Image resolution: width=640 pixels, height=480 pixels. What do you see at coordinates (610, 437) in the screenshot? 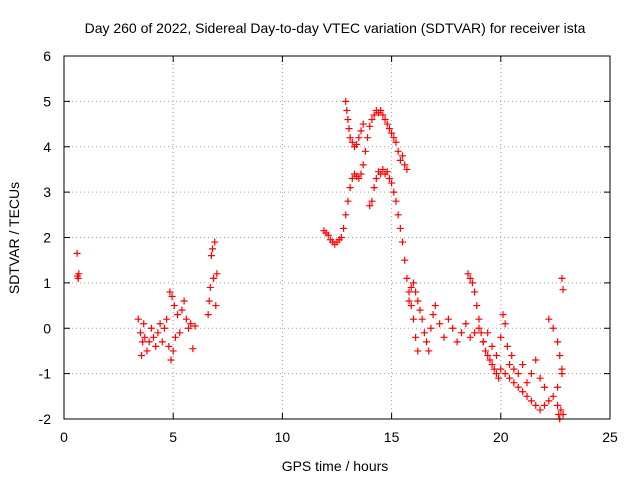
I see `x-tick-label: 25` at bounding box center [610, 437].